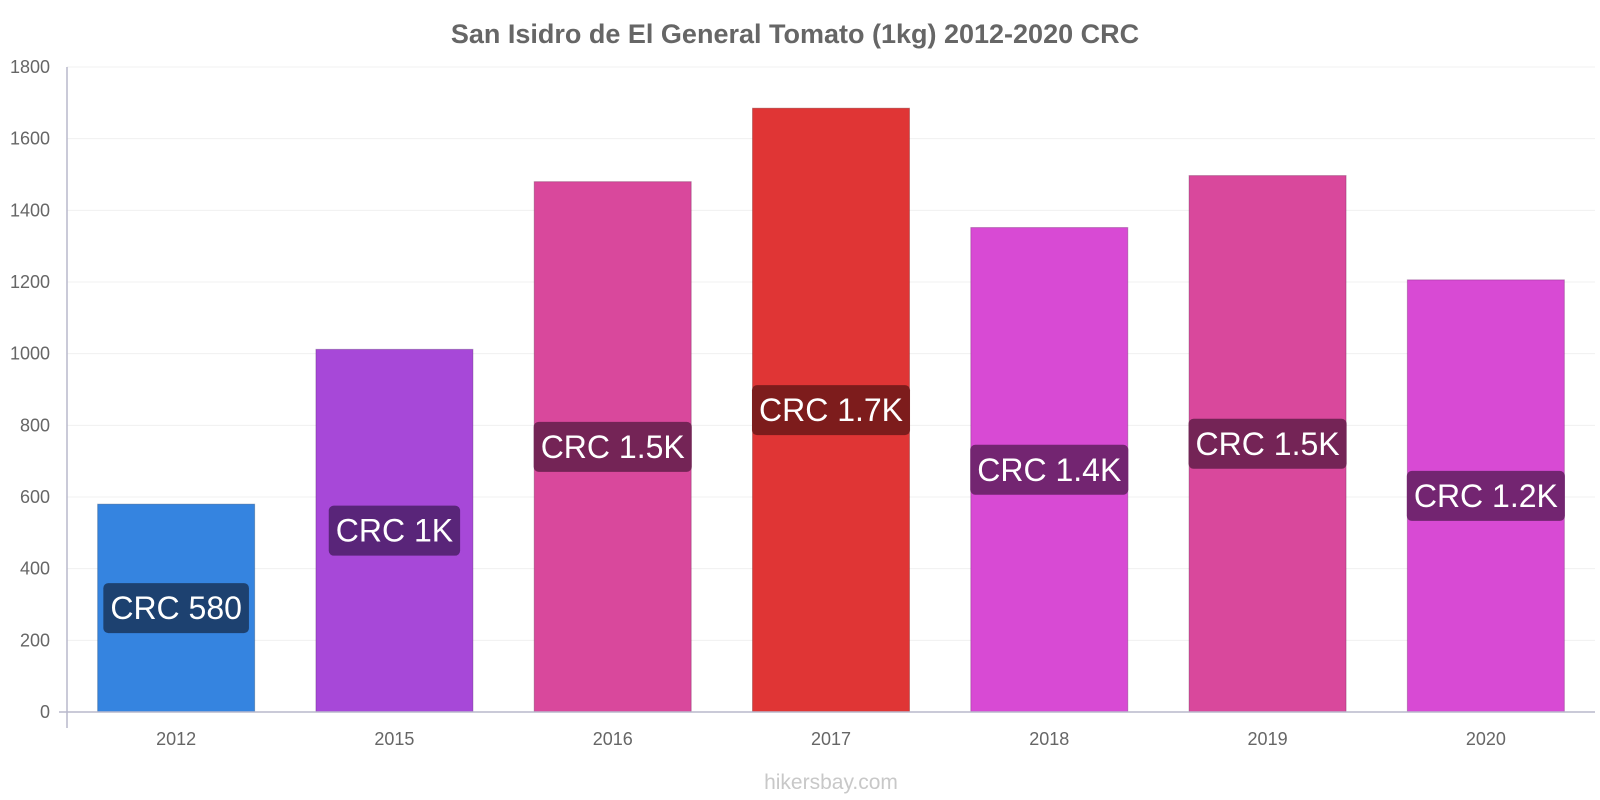 The image size is (1600, 800). I want to click on data-label: CRC 1.4K, so click(1049, 469).